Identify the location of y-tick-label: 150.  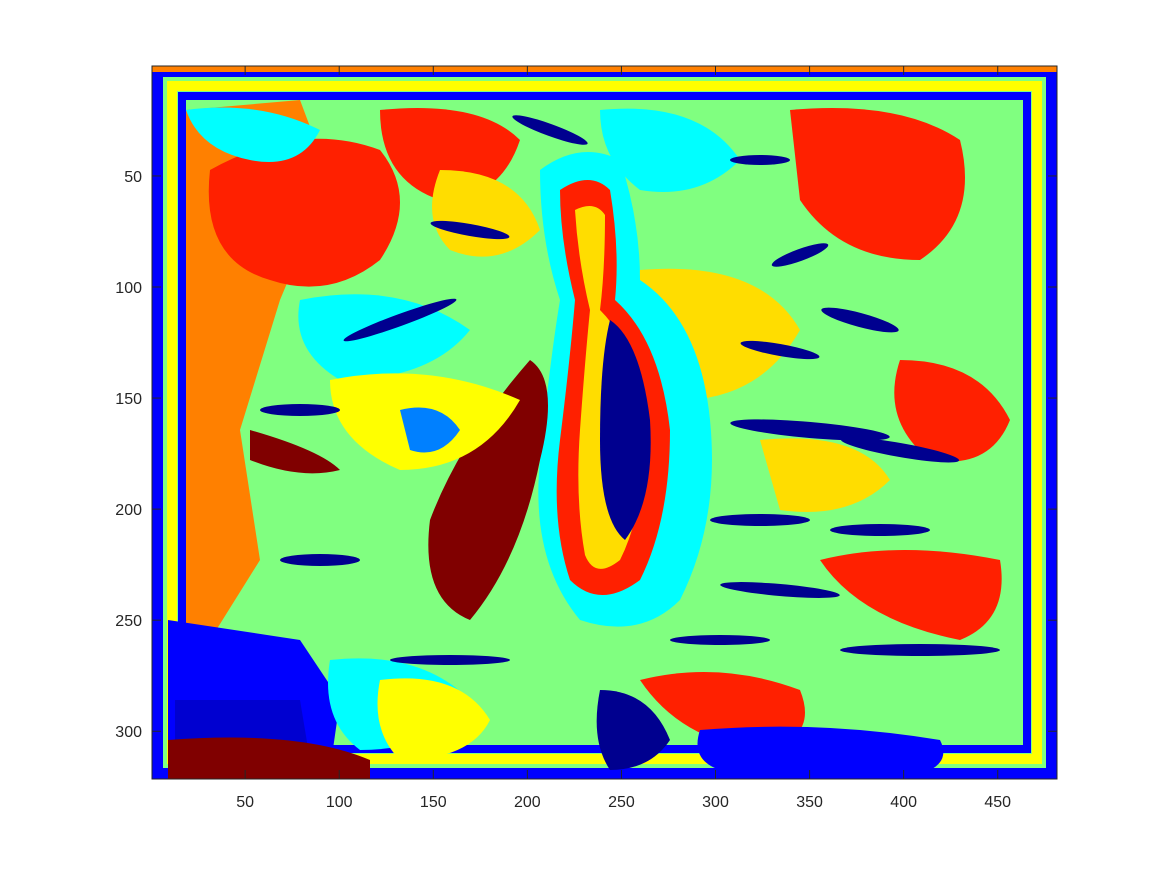
(128, 399).